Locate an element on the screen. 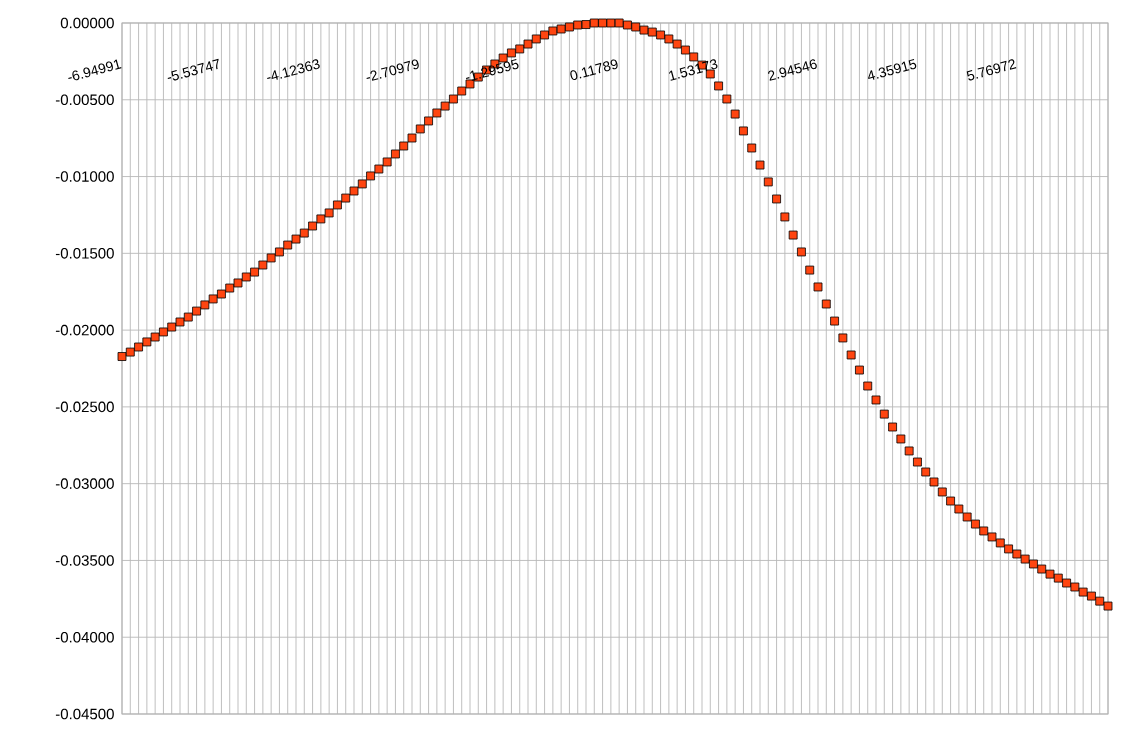 Image resolution: width=1129 pixels, height=729 pixels. y-tick-label: -0.03500 is located at coordinates (84, 560).